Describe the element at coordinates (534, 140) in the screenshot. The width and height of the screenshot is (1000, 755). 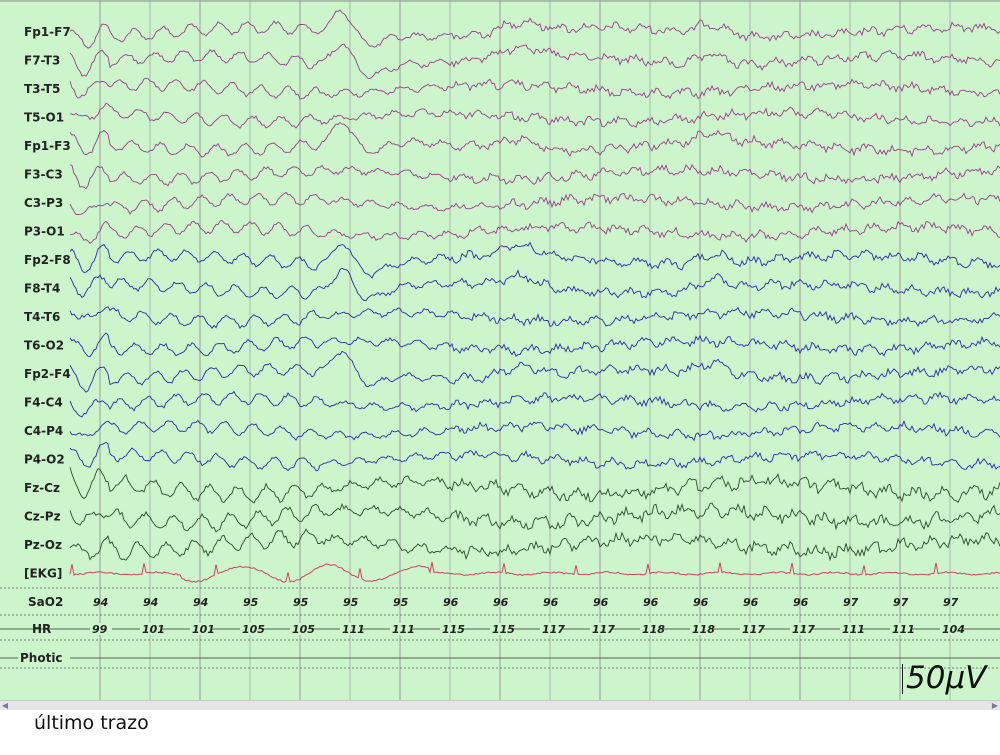
I see `eeg-trace-fp1f3` at that location.